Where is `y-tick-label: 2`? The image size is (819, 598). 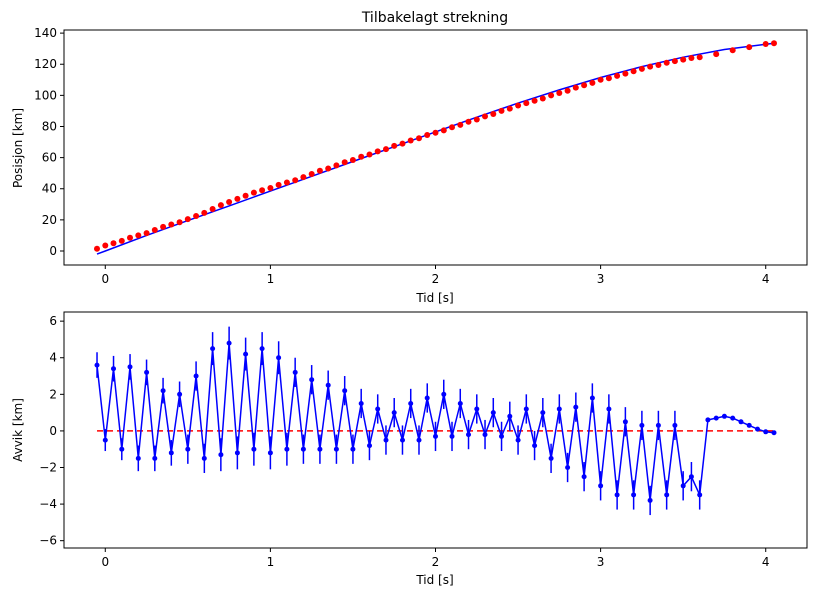
y-tick-label: 2 is located at coordinates (53, 394).